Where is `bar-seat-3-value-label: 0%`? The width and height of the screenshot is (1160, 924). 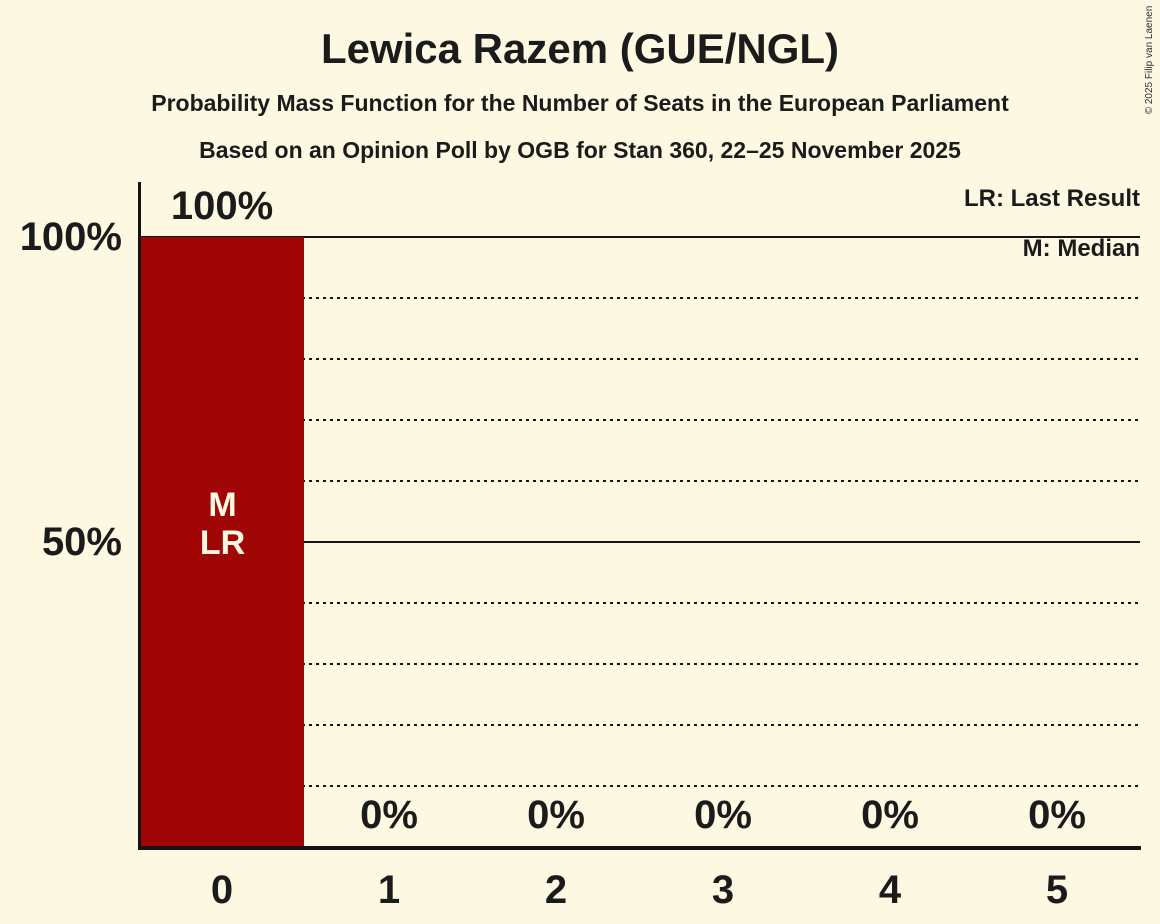 bar-seat-3-value-label: 0% is located at coordinates (723, 815).